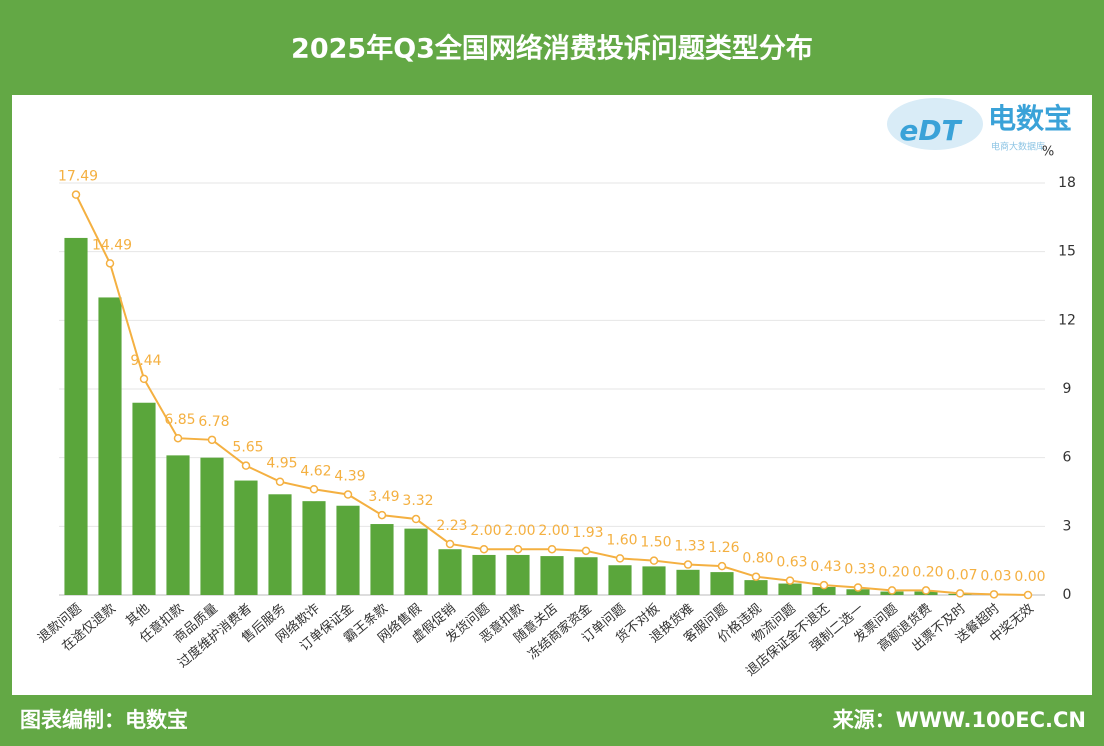 This screenshot has height=746, width=1104. I want to click on data-label: 3.32, so click(417, 501).